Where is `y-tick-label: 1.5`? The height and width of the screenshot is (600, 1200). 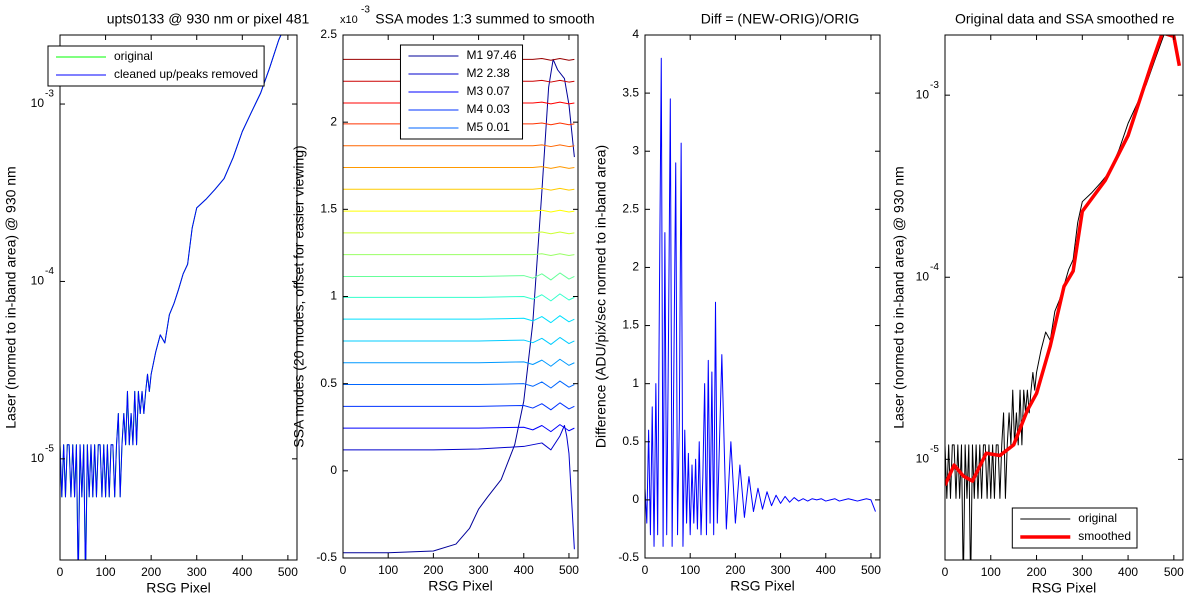
y-tick-label: 1.5 is located at coordinates (630, 325).